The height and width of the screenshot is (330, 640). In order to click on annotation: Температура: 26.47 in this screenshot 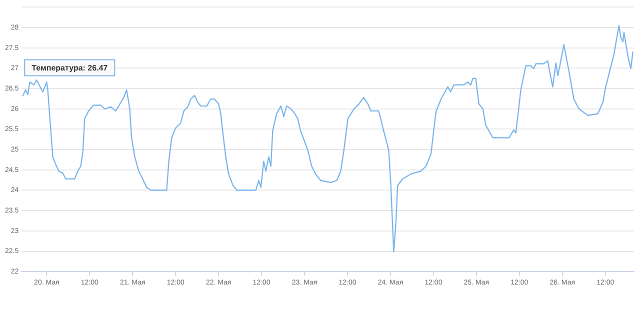, I will do `click(70, 67)`.